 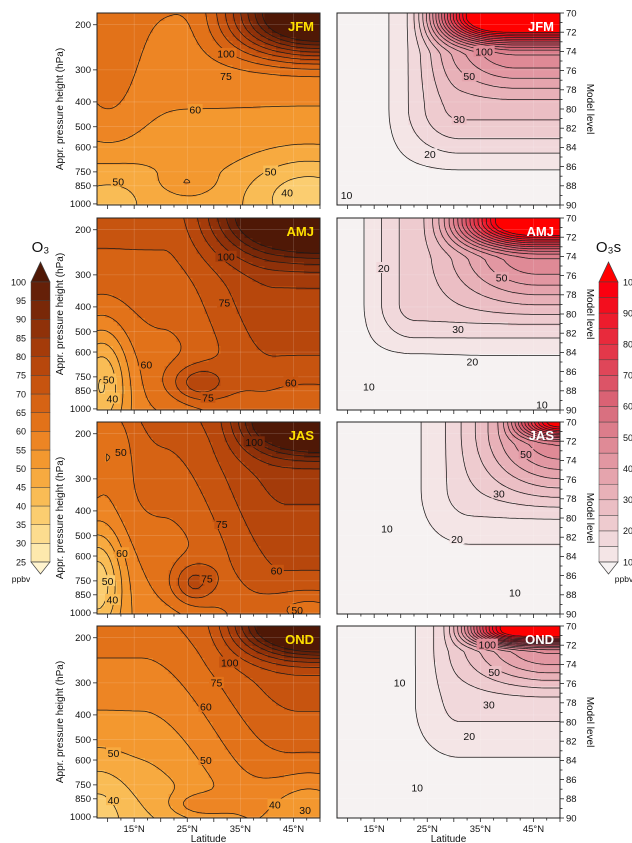 What do you see at coordinates (571, 557) in the screenshot?
I see `model-level-tick-label: 84` at bounding box center [571, 557].